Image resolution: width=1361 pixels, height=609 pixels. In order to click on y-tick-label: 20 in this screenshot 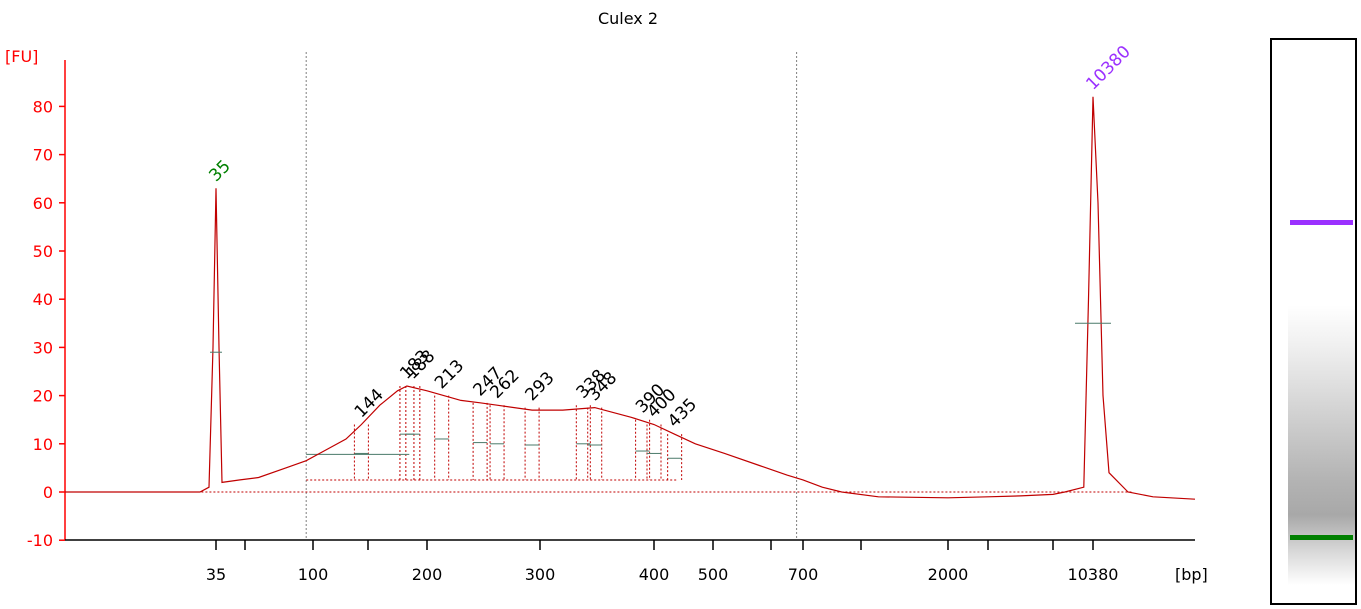, I will do `click(43, 396)`.